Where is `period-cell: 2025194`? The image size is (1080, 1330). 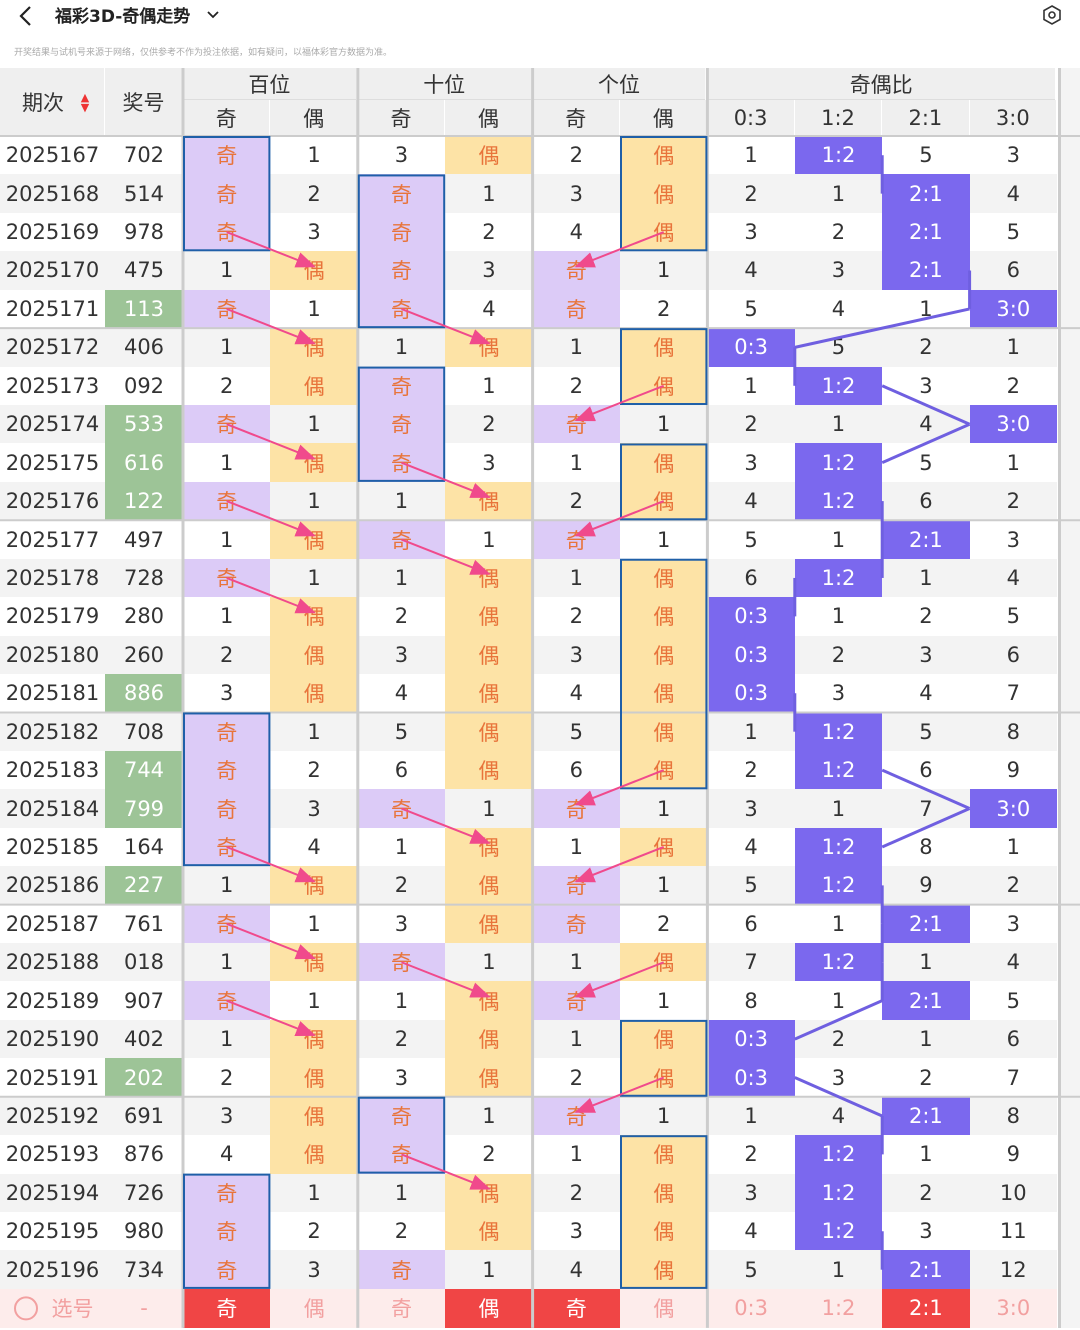 period-cell: 2025194 is located at coordinates (52, 1193).